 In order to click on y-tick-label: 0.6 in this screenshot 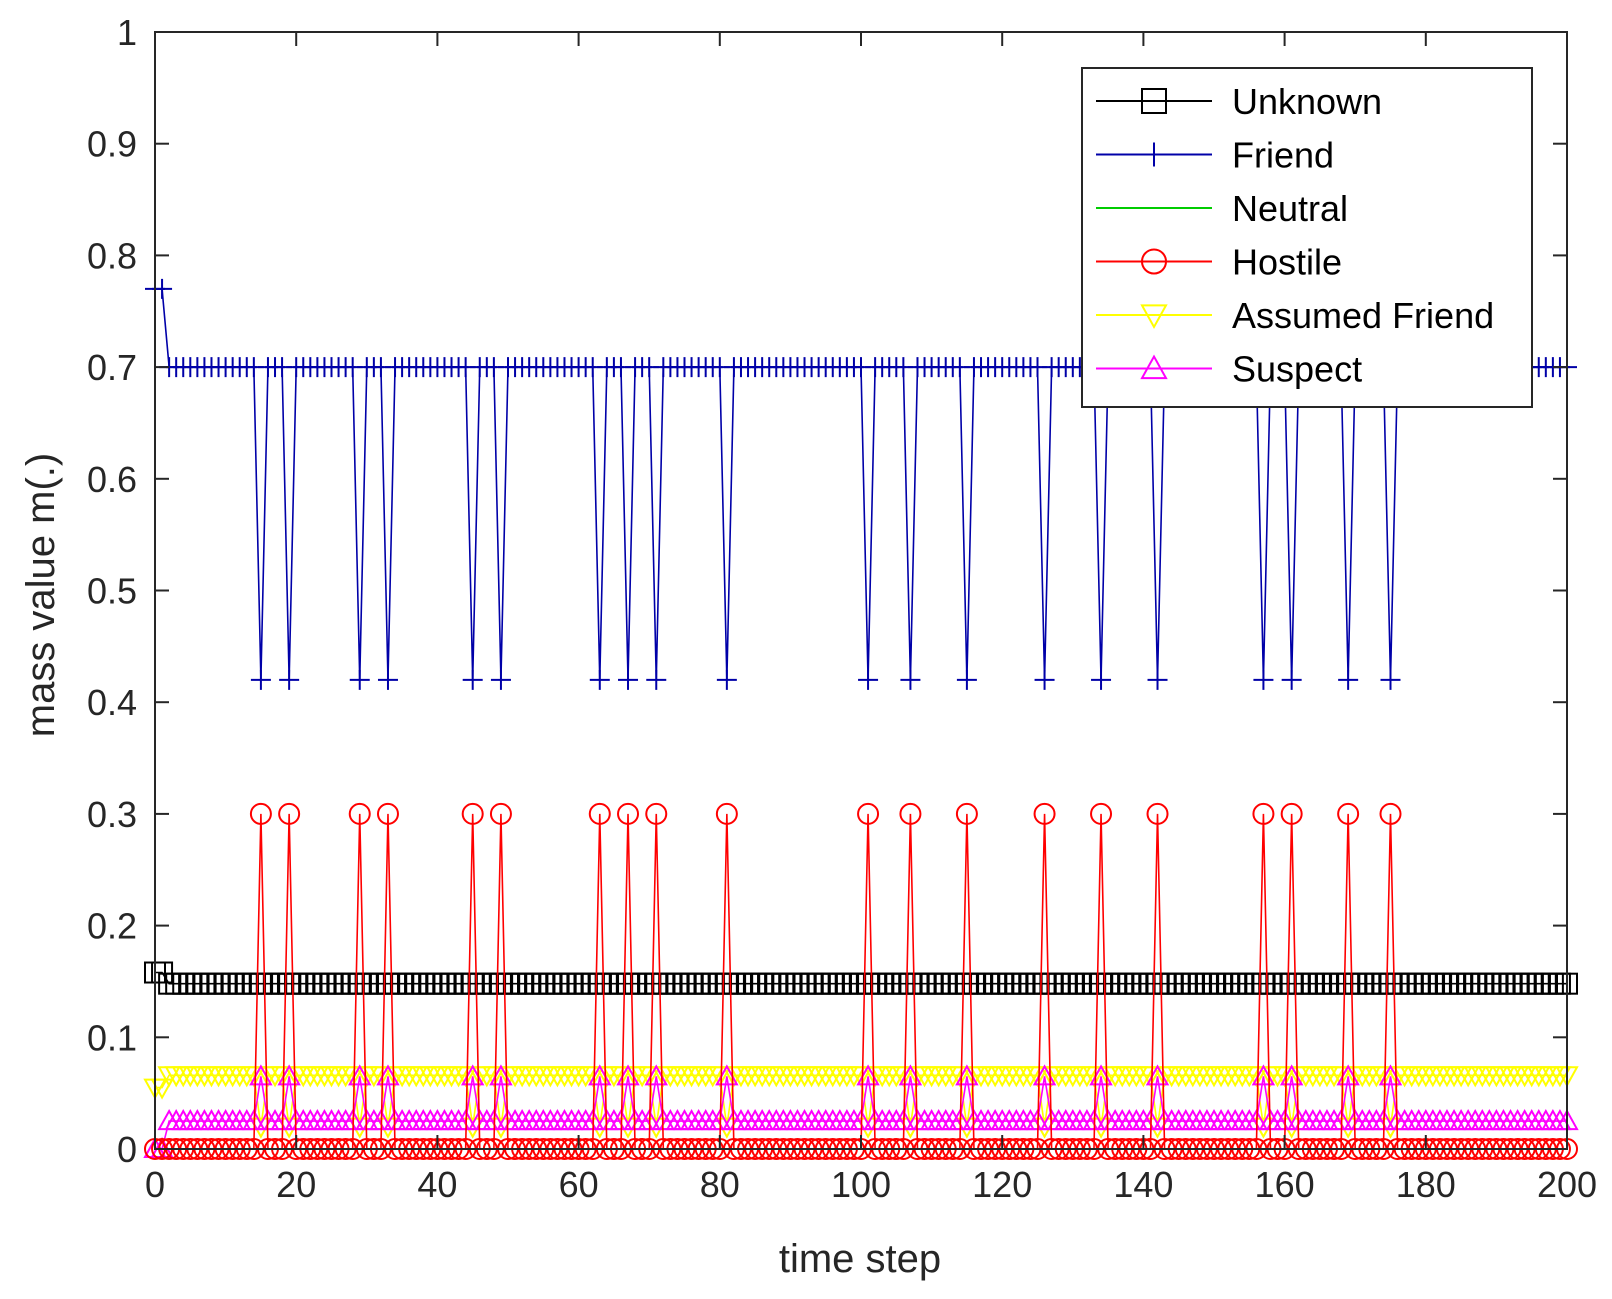, I will do `click(112, 479)`.